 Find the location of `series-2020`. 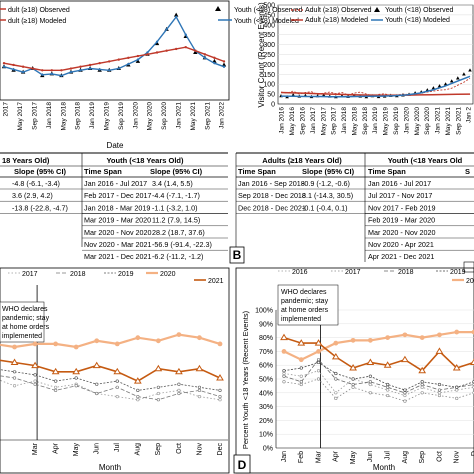

series-2020 is located at coordinates (377, 346).